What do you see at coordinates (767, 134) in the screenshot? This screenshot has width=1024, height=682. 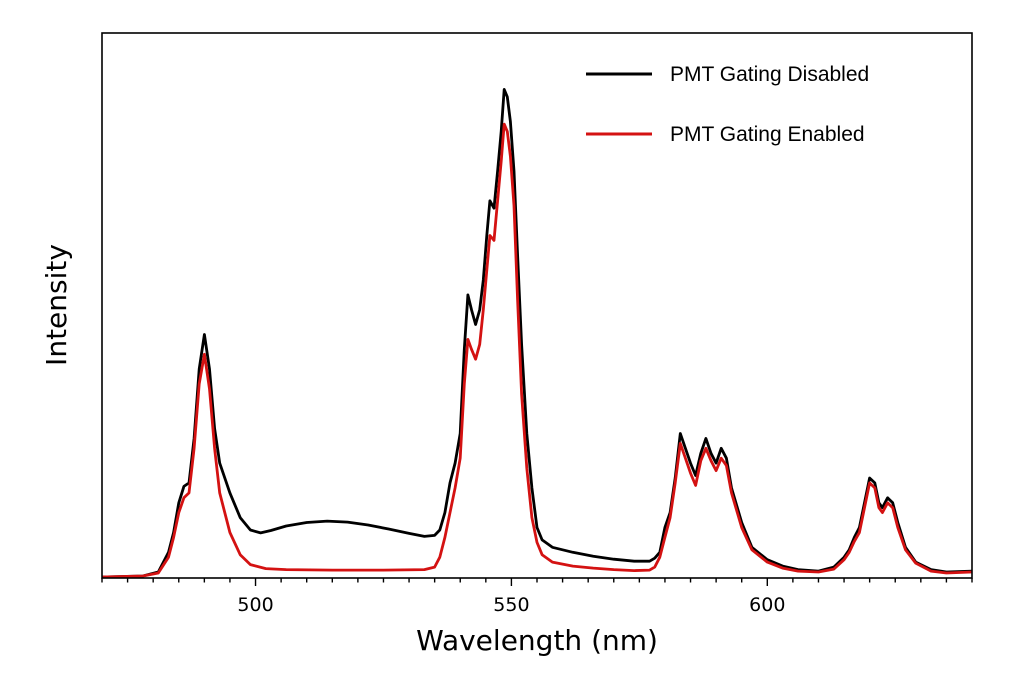 I see `legend-label-2: PMT Gating Enabled` at bounding box center [767, 134].